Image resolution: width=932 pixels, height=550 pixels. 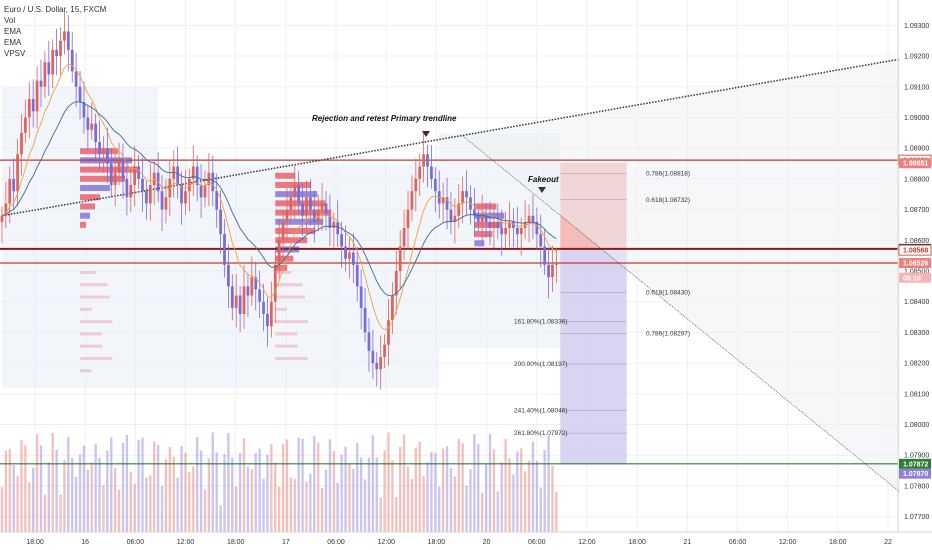 What do you see at coordinates (13, 31) in the screenshot?
I see `legend-indicator-ema-1: EMA` at bounding box center [13, 31].